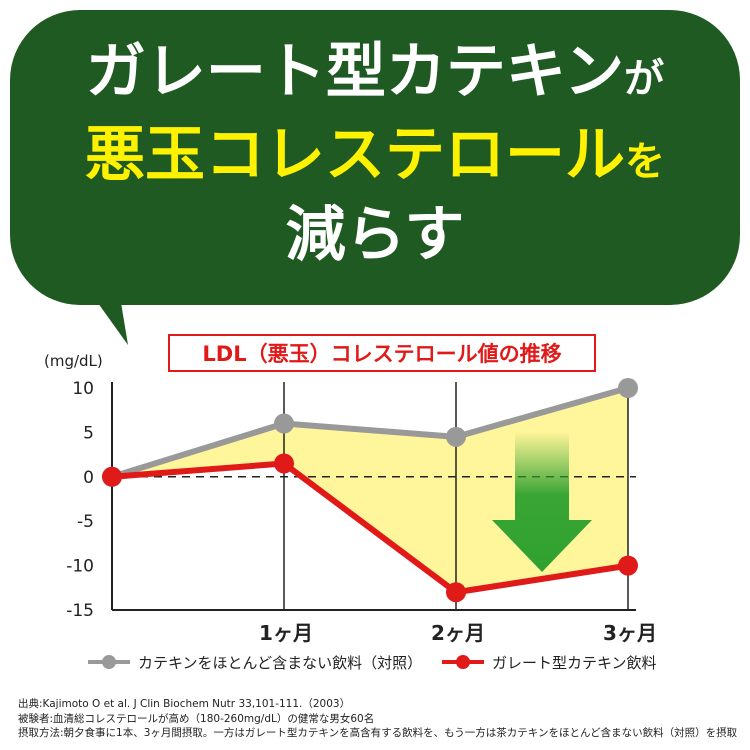 Image resolution: width=750 pixels, height=750 pixels. I want to click on headline-line-1: ガレート型カテキンが, so click(375, 72).